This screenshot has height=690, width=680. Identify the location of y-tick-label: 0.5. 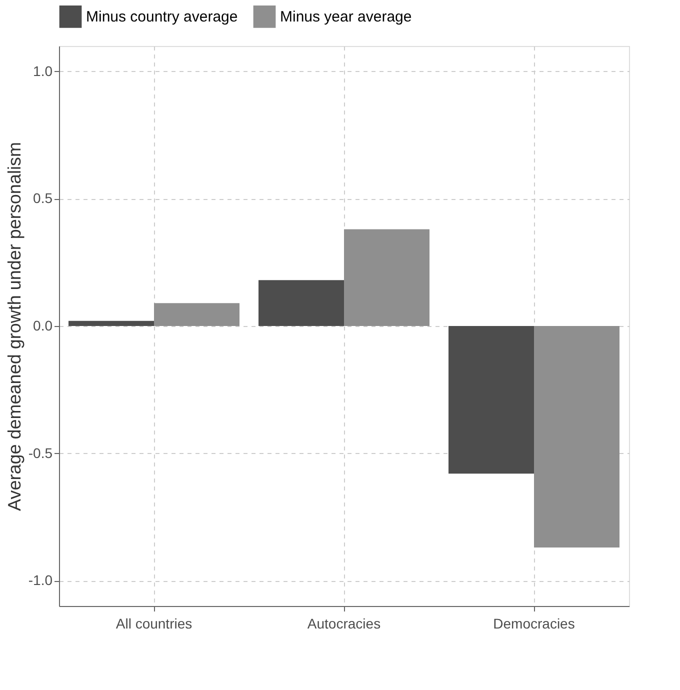
(43, 198).